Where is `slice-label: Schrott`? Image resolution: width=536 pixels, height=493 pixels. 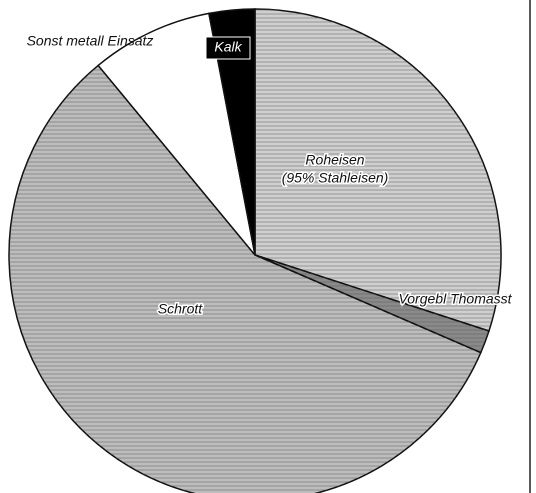
slice-label: Schrott is located at coordinates (180, 309).